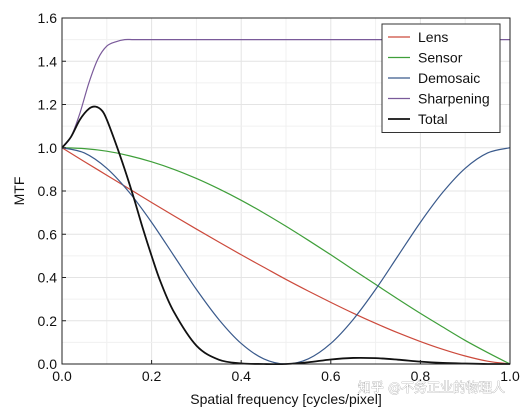 This screenshot has width=528, height=413. Describe the element at coordinates (454, 99) in the screenshot. I see `legend-label: Sharpening` at that location.